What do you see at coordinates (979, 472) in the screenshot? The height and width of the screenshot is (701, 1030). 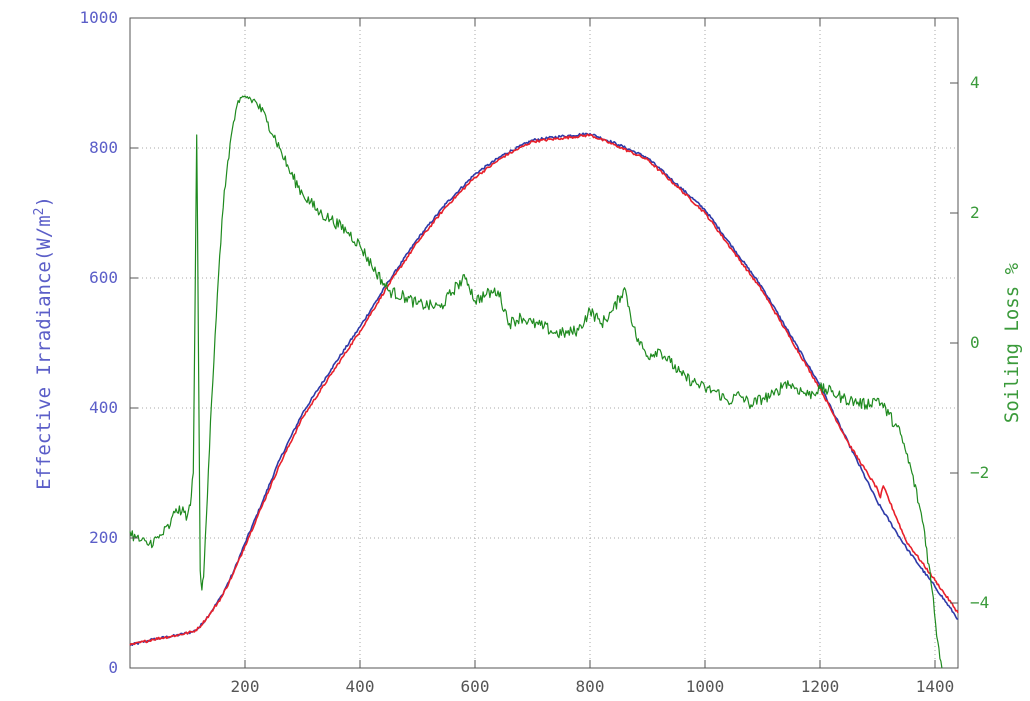 I see `y2-tick-label: −2` at bounding box center [979, 472].